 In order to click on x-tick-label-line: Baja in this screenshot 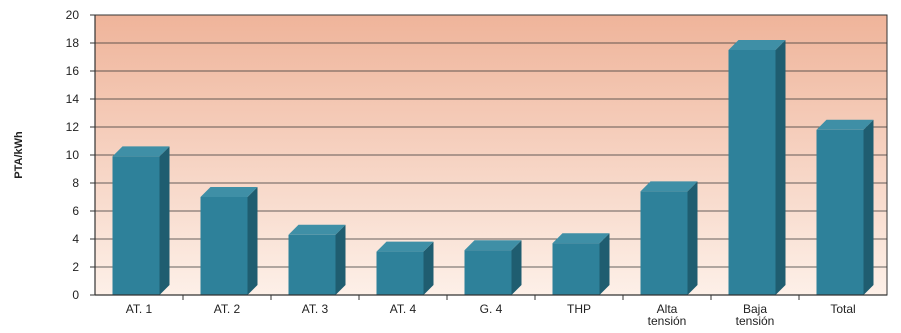, I will do `click(755, 309)`.